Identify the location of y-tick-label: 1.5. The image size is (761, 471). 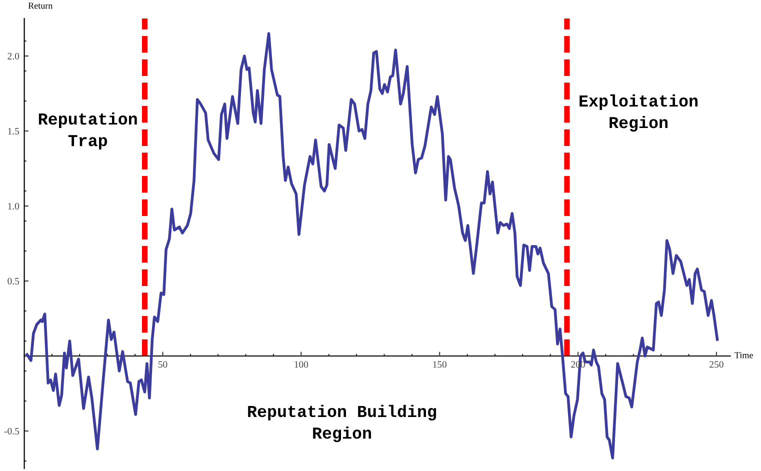
(14, 131).